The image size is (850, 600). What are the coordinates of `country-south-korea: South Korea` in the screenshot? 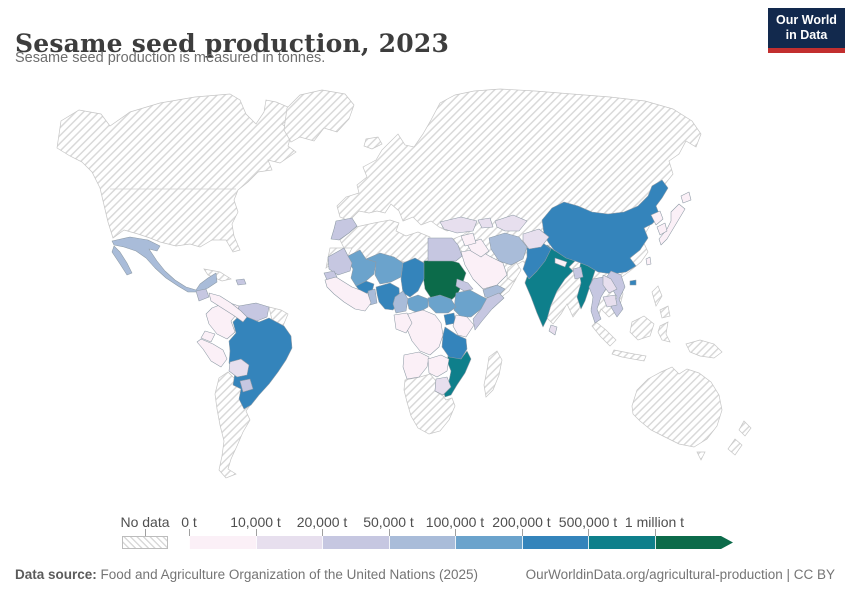 It's located at (662, 229).